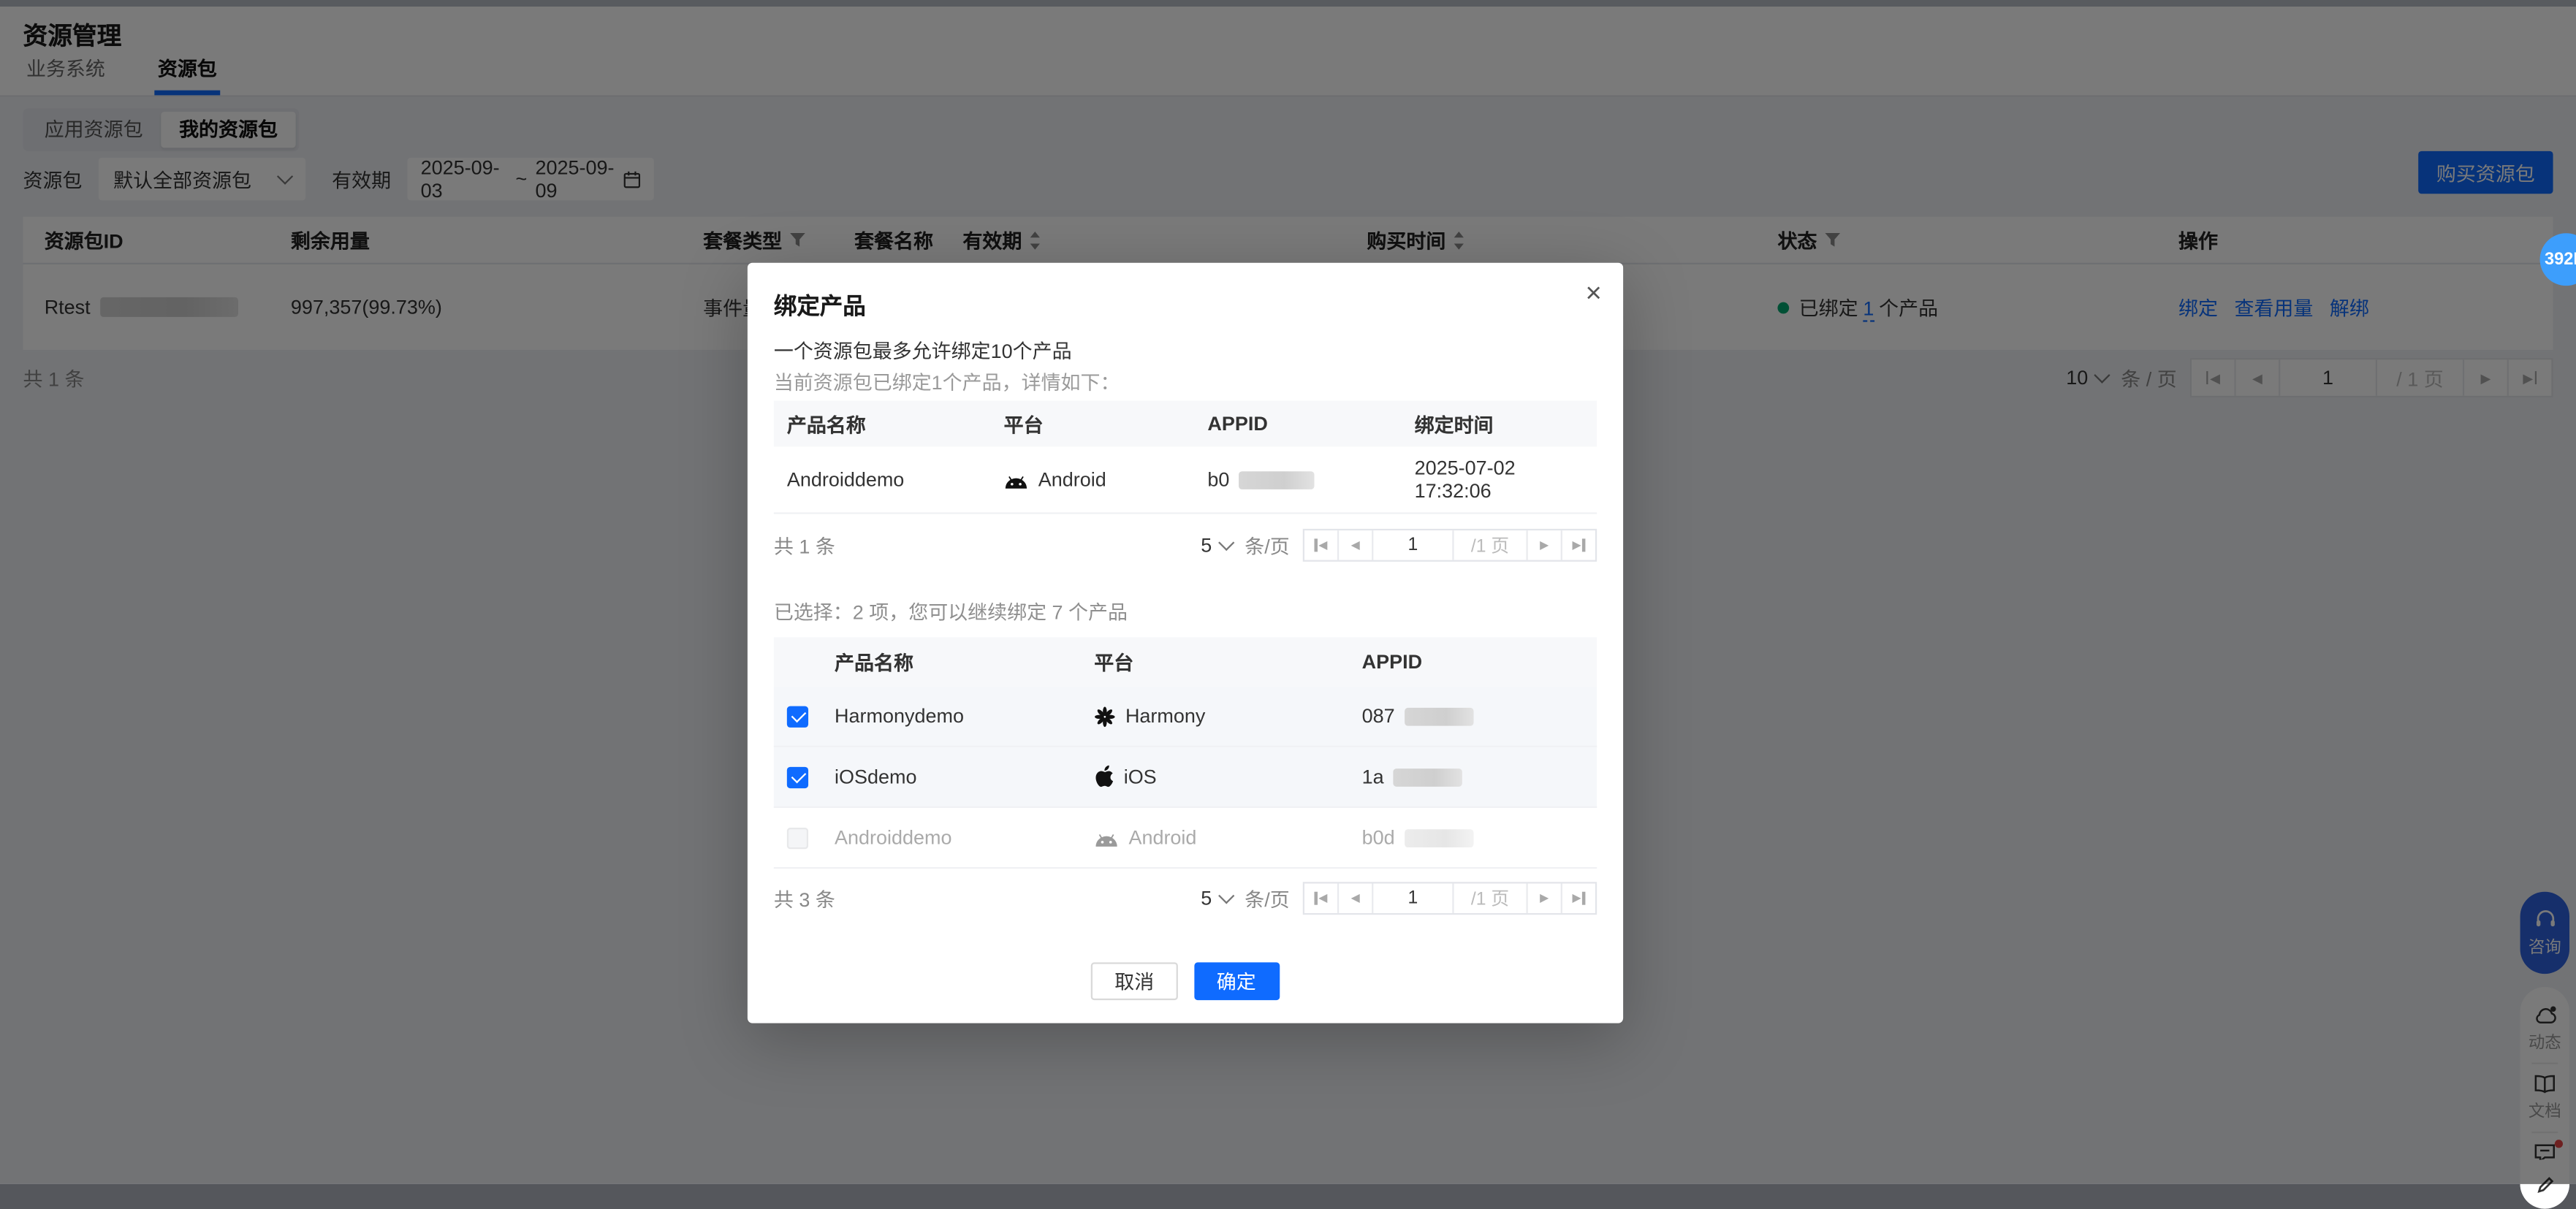 The image size is (2576, 1209). I want to click on product-name: Harmonydemo, so click(900, 716).